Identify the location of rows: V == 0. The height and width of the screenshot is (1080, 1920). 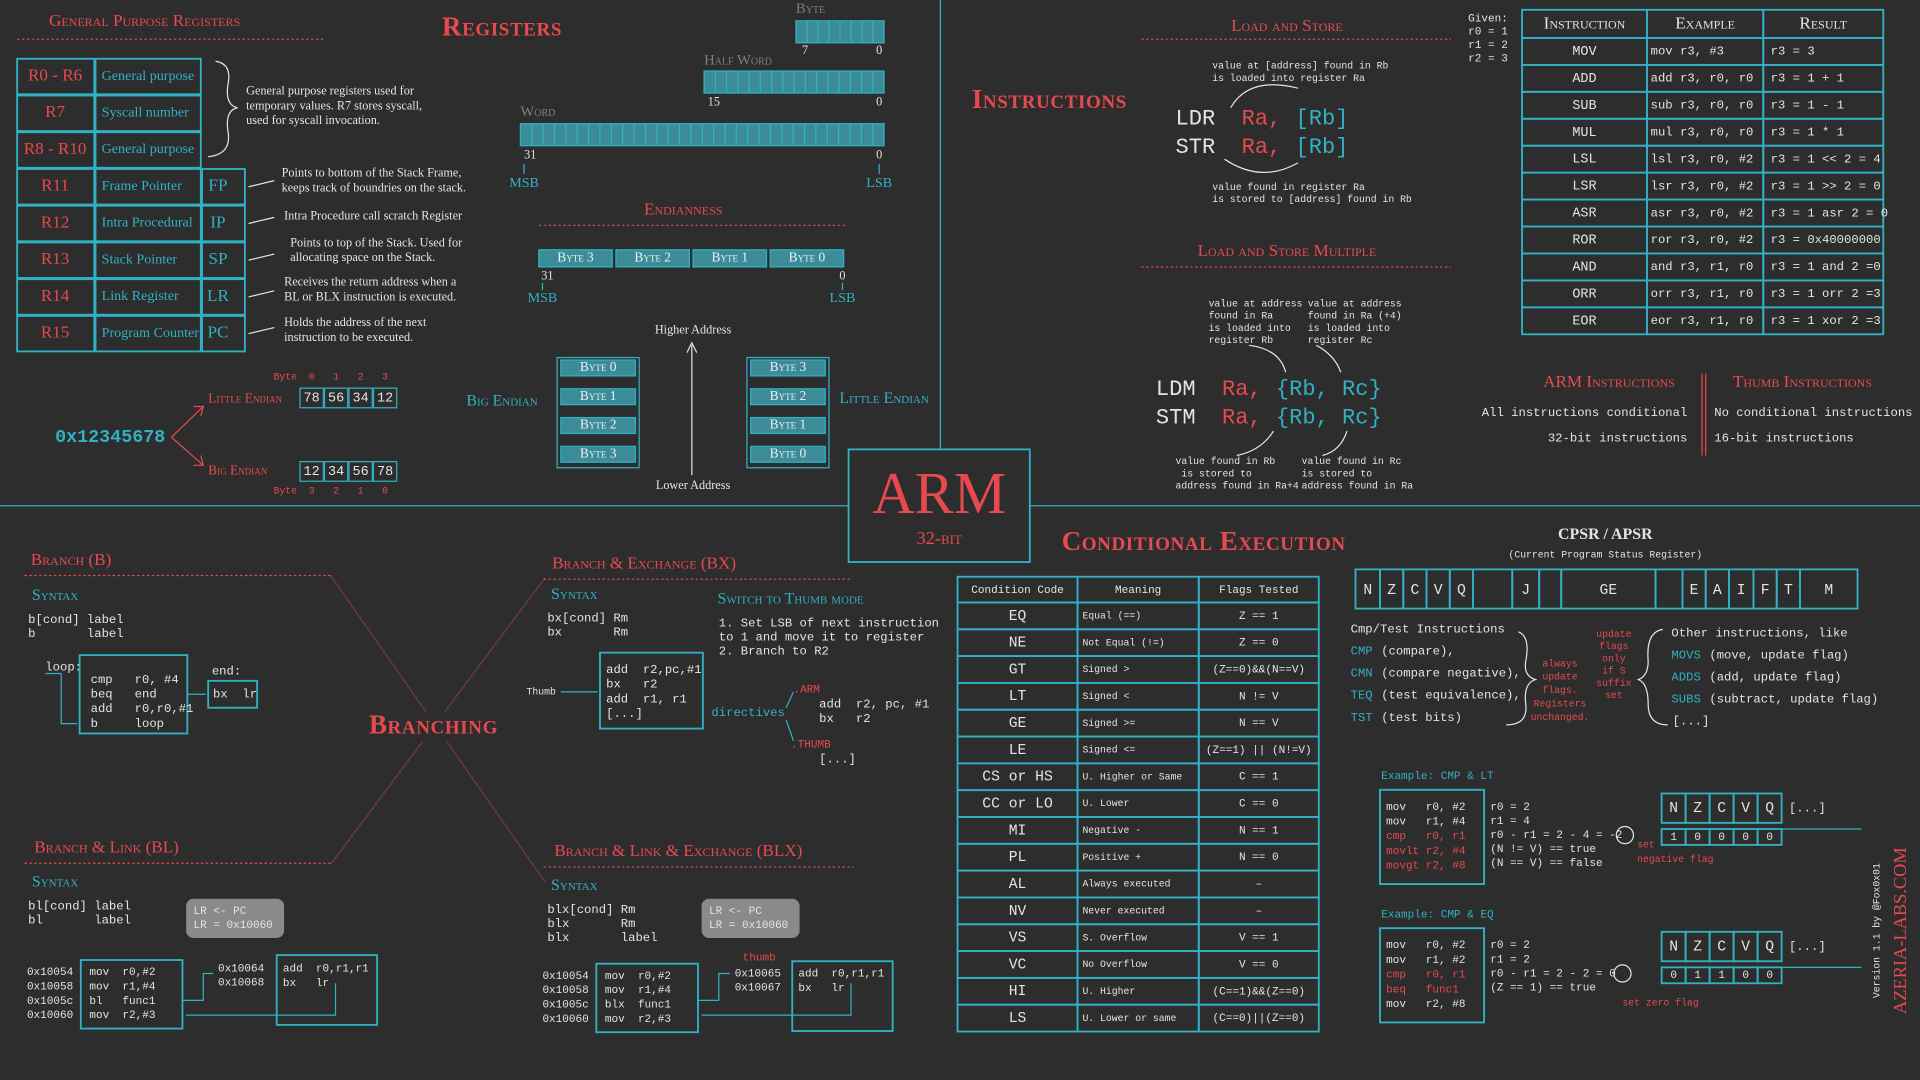
(1259, 965).